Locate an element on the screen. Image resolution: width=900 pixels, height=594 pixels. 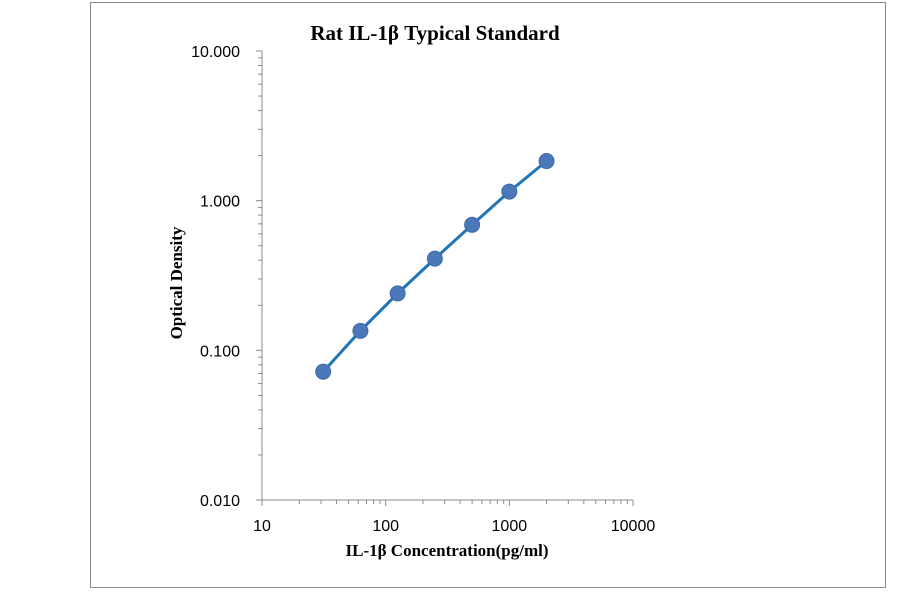
x-axis-label: IL-1β Concentration(pg/ml) is located at coordinates (446, 550).